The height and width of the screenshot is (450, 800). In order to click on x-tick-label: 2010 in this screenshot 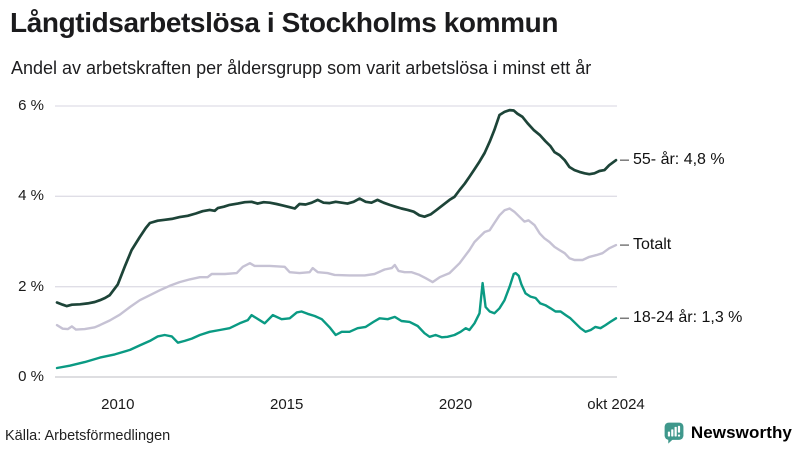, I will do `click(118, 404)`.